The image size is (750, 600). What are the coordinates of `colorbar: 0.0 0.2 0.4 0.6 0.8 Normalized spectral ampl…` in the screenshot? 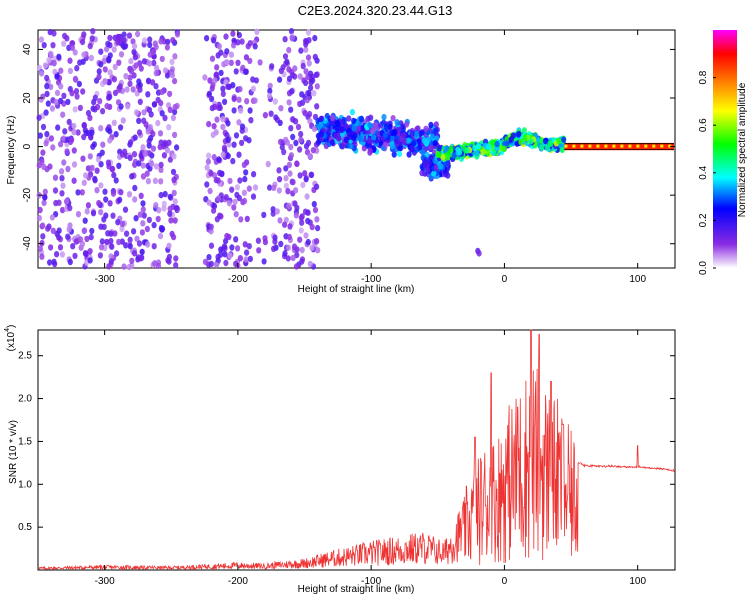 It's located at (723, 152).